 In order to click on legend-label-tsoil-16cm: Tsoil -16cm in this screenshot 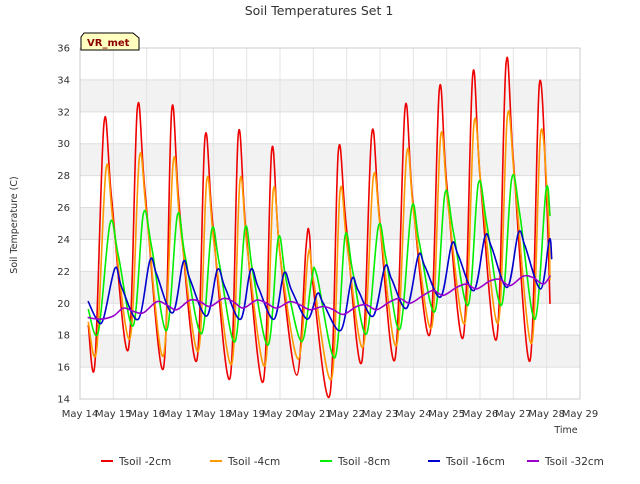, I will do `click(475, 462)`.